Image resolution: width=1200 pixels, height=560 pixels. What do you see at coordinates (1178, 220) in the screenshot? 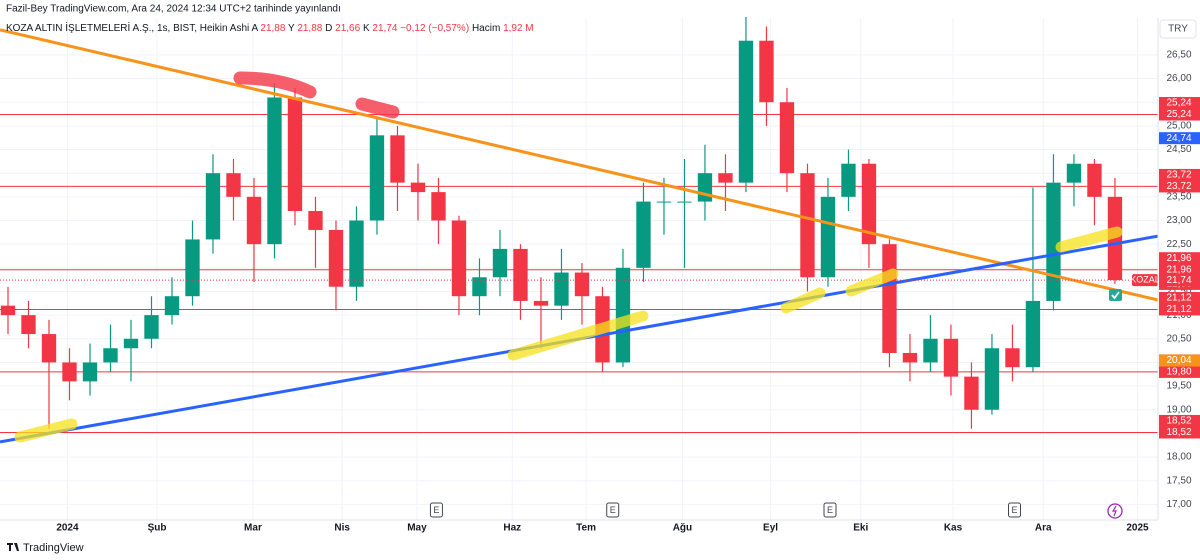
I see `y-tick-label: 23,00` at bounding box center [1178, 220].